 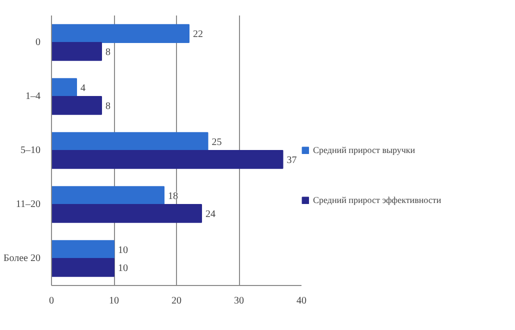 I want to click on x-tick-label: 20, so click(x=177, y=301).